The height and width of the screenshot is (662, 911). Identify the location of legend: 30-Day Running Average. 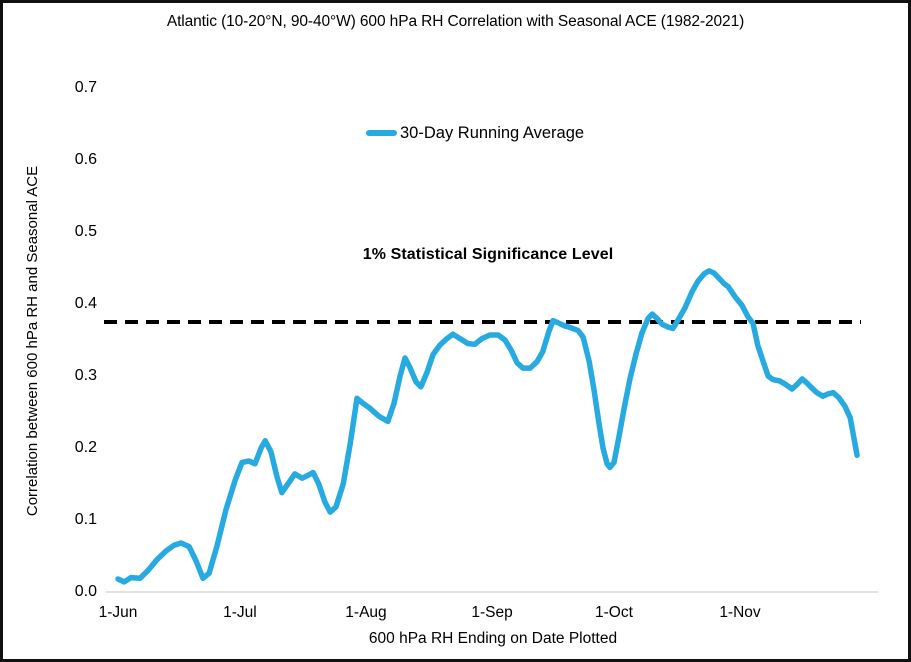
(475, 133).